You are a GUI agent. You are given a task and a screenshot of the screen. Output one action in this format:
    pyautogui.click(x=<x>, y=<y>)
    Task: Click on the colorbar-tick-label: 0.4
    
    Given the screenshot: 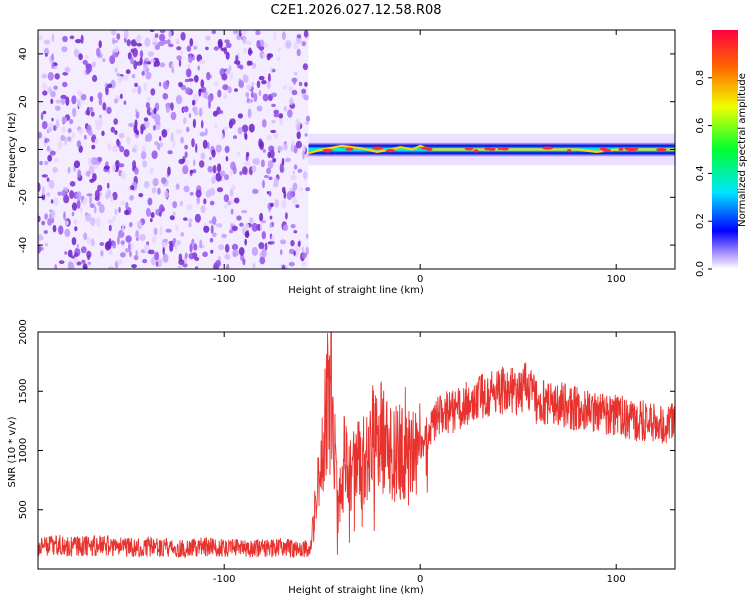 What is the action you would take?
    pyautogui.click(x=700, y=173)
    